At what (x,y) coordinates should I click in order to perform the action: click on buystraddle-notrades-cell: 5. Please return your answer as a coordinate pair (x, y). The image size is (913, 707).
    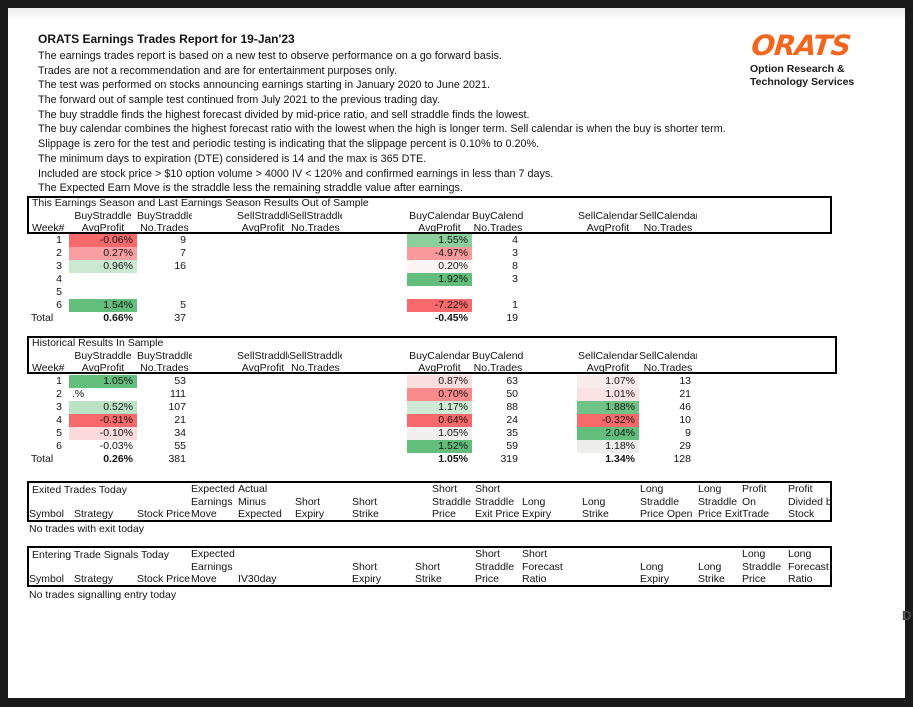
    Looking at the image, I should click on (183, 305).